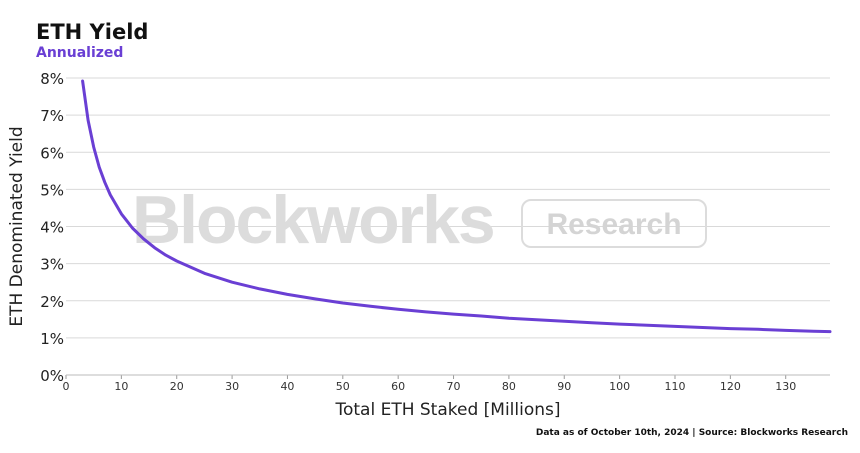 The image size is (860, 453). I want to click on y-tick-label: 6%, so click(52, 153).